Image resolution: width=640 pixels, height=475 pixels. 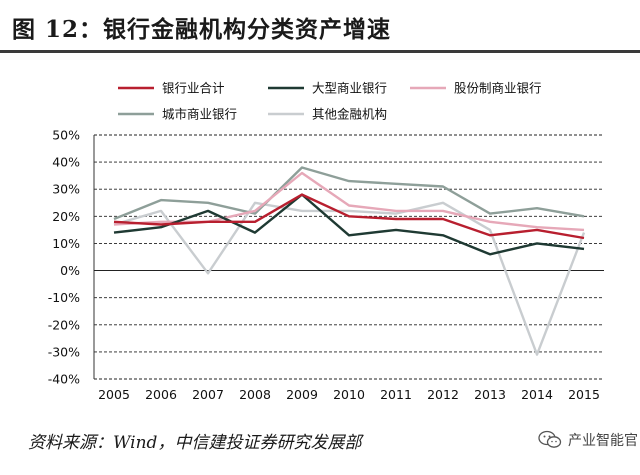 What do you see at coordinates (66, 216) in the screenshot?
I see `y-tick-label: 20%` at bounding box center [66, 216].